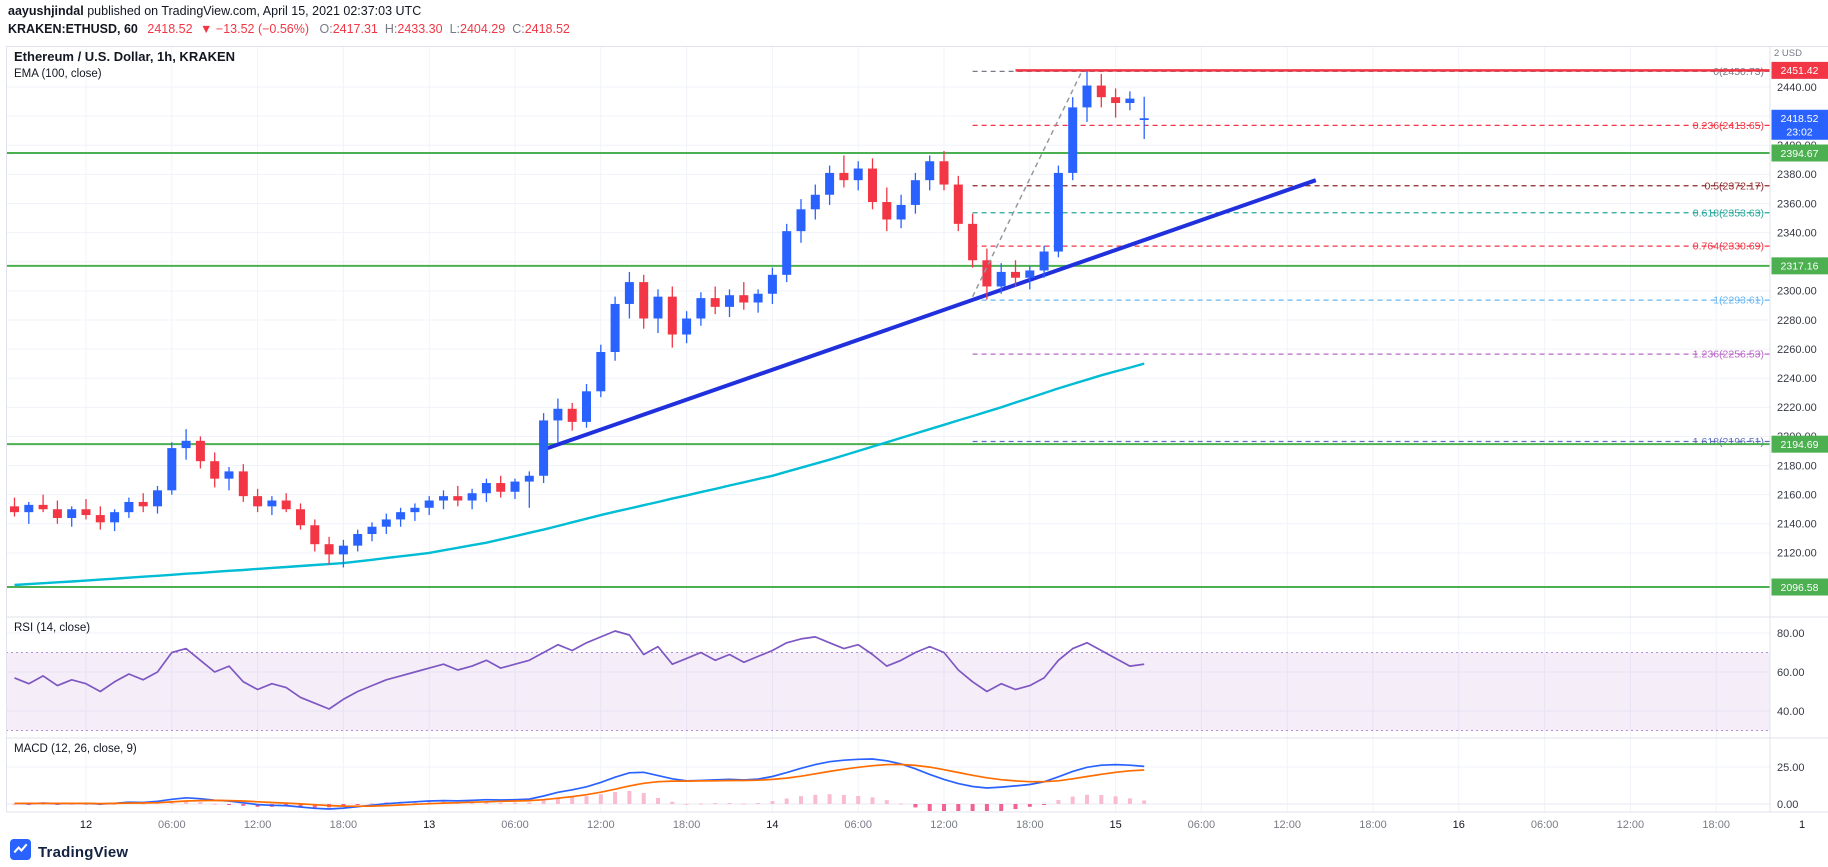 This screenshot has height=867, width=1828. Describe the element at coordinates (46, 11) in the screenshot. I see `author-name: aayushjindal` at that location.